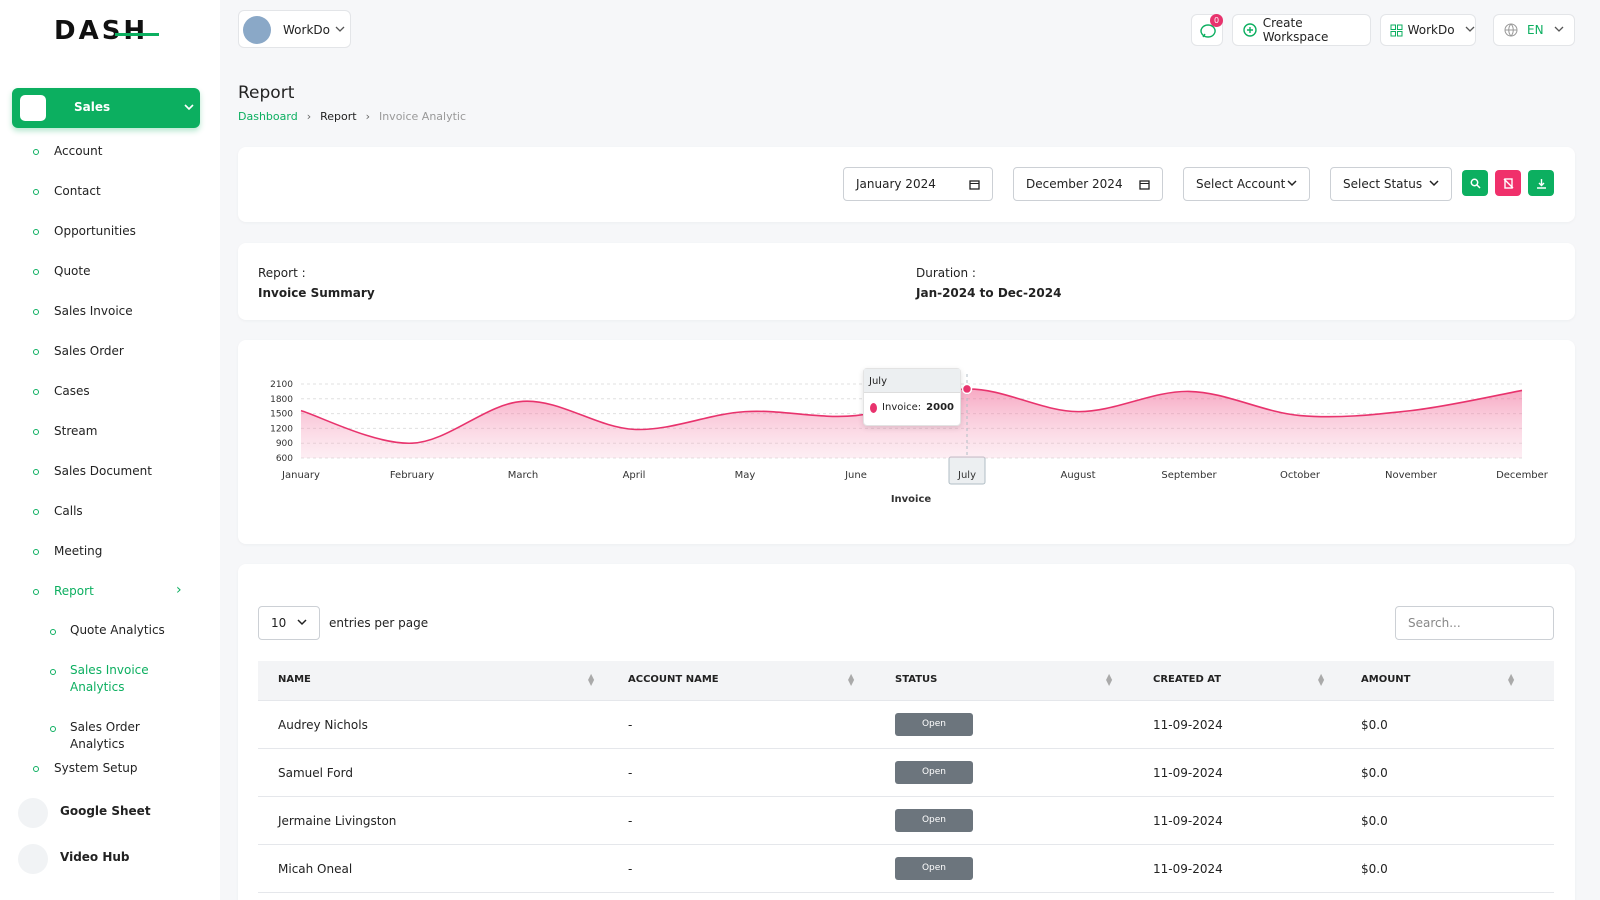  I want to click on messages-button: 0, so click(1207, 30).